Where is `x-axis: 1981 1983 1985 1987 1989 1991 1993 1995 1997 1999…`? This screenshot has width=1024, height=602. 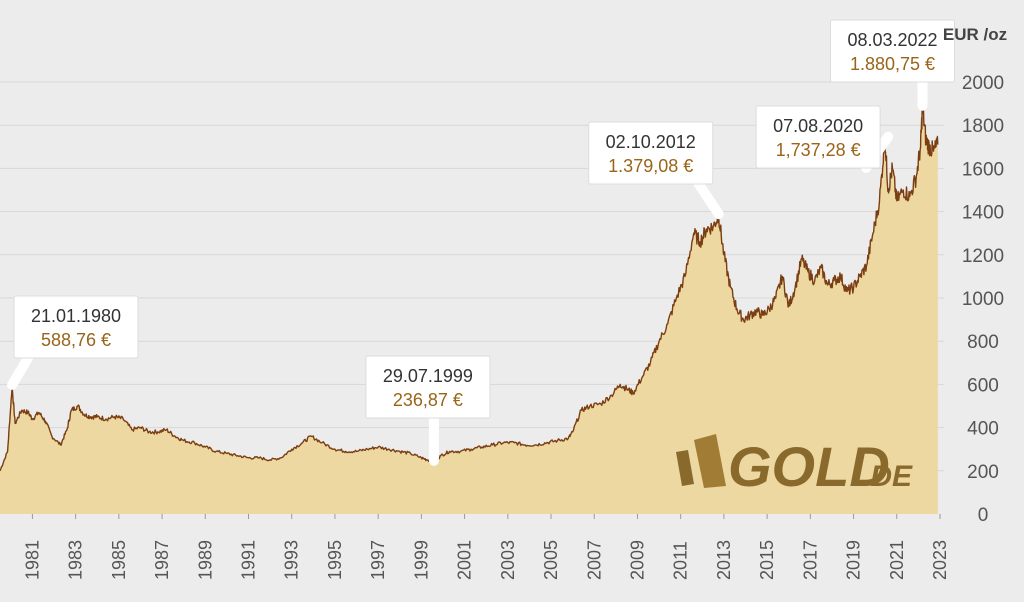 x-axis: 1981 1983 1985 1987 1989 1991 1993 1995 1997 1999… is located at coordinates (486, 547).